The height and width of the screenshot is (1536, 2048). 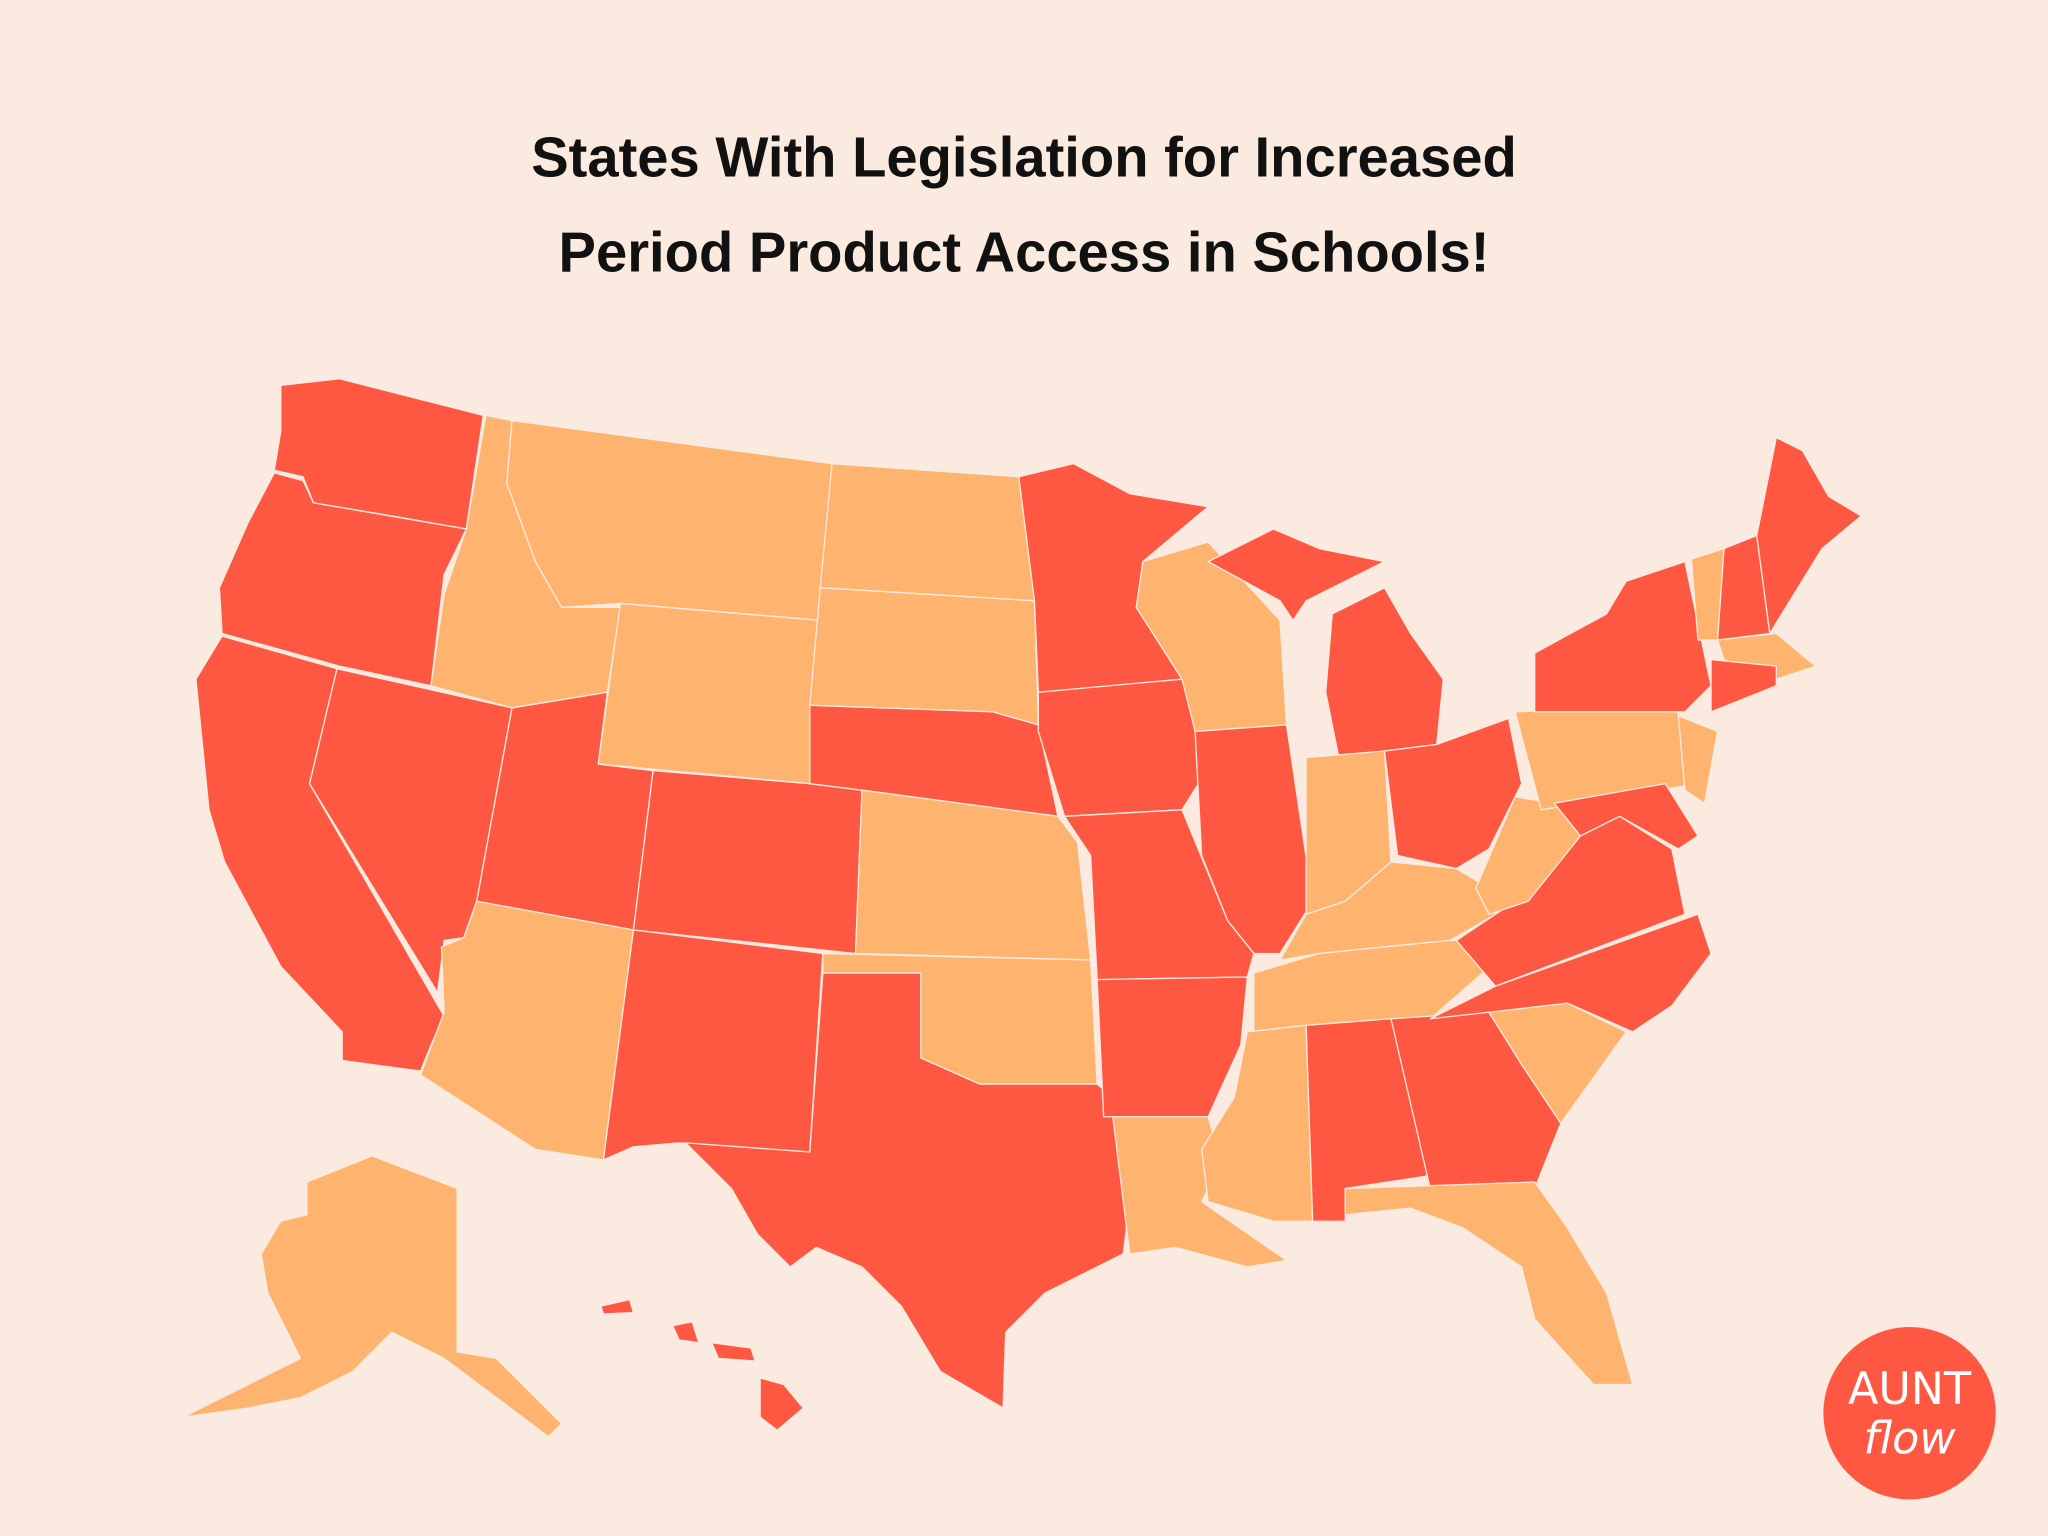 I want to click on logo-text: AUNT, so click(x=1910, y=1389).